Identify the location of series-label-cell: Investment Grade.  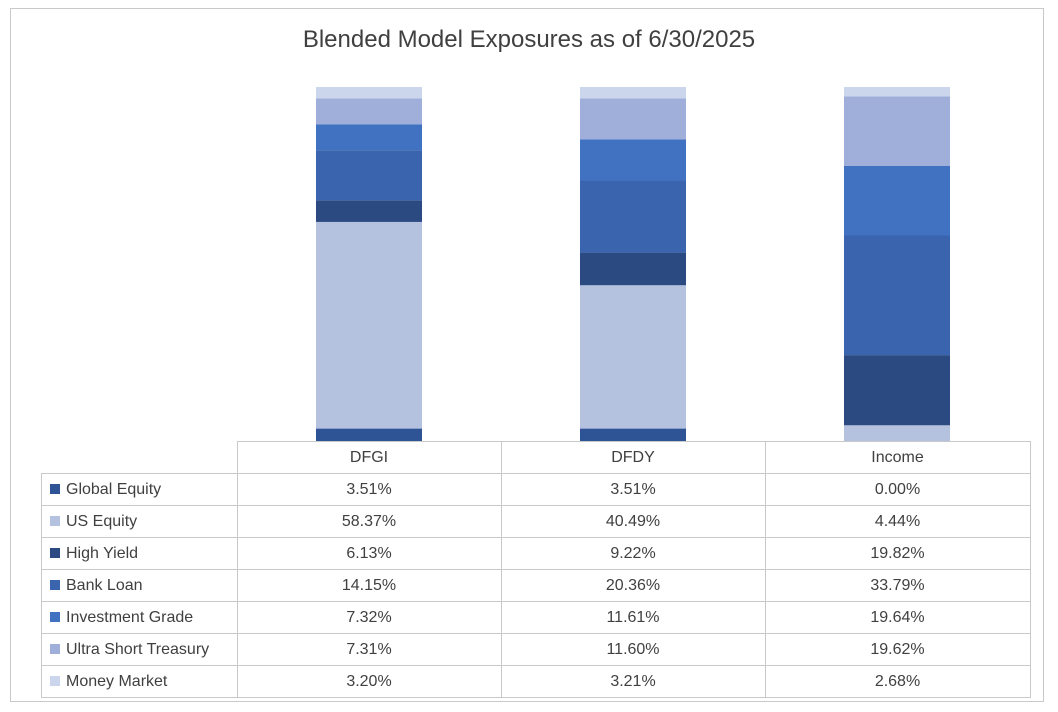
(139, 617).